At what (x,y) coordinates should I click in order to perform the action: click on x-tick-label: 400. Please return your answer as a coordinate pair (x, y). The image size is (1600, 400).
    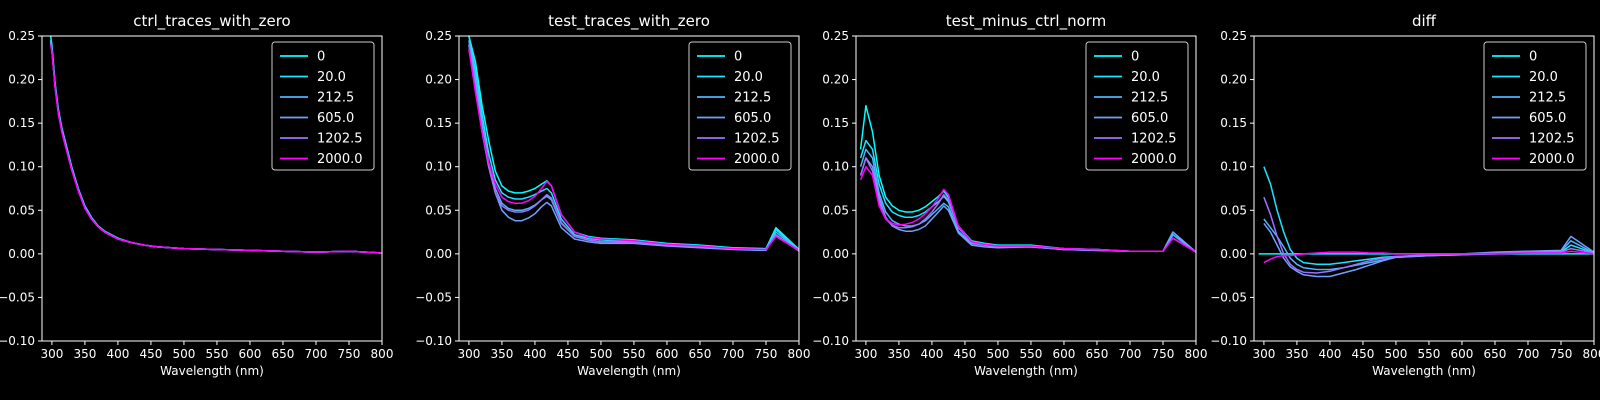
    Looking at the image, I should click on (117, 354).